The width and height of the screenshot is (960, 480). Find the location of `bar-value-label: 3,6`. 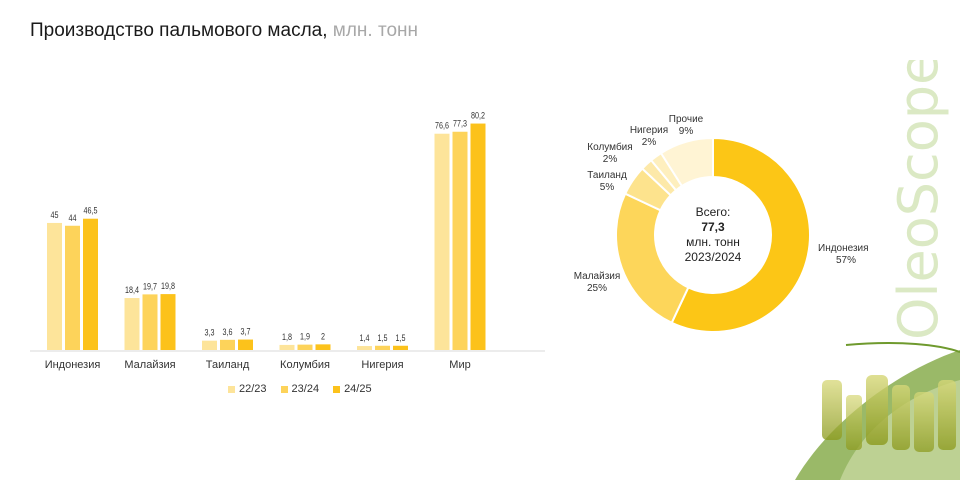

bar-value-label: 3,6 is located at coordinates (228, 332).